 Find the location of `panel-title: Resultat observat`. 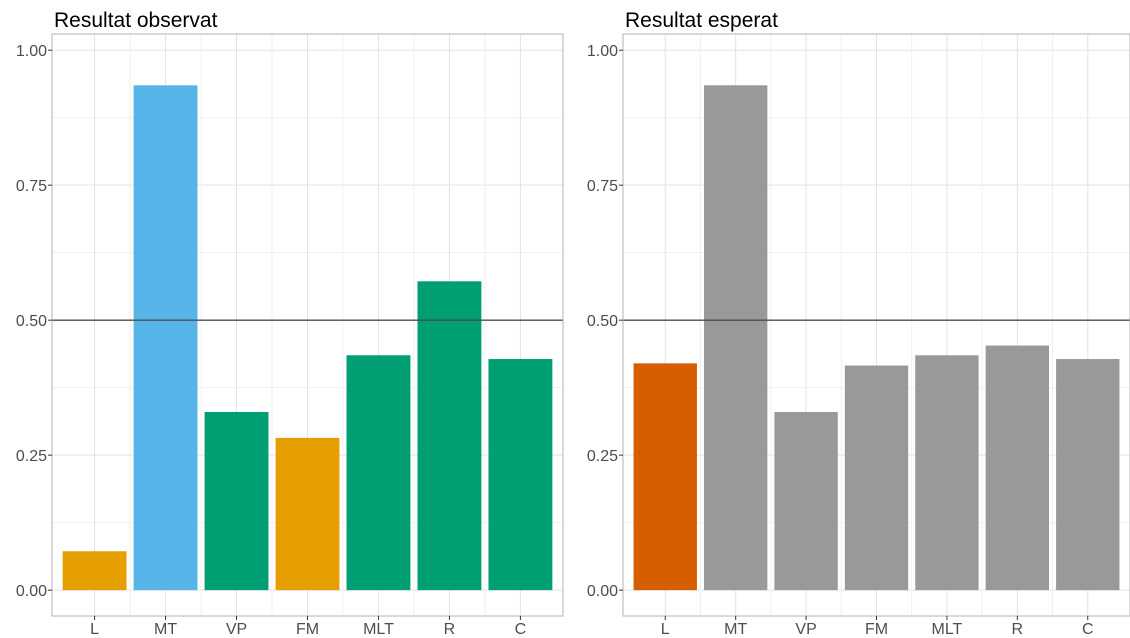

panel-title: Resultat observat is located at coordinates (136, 20).